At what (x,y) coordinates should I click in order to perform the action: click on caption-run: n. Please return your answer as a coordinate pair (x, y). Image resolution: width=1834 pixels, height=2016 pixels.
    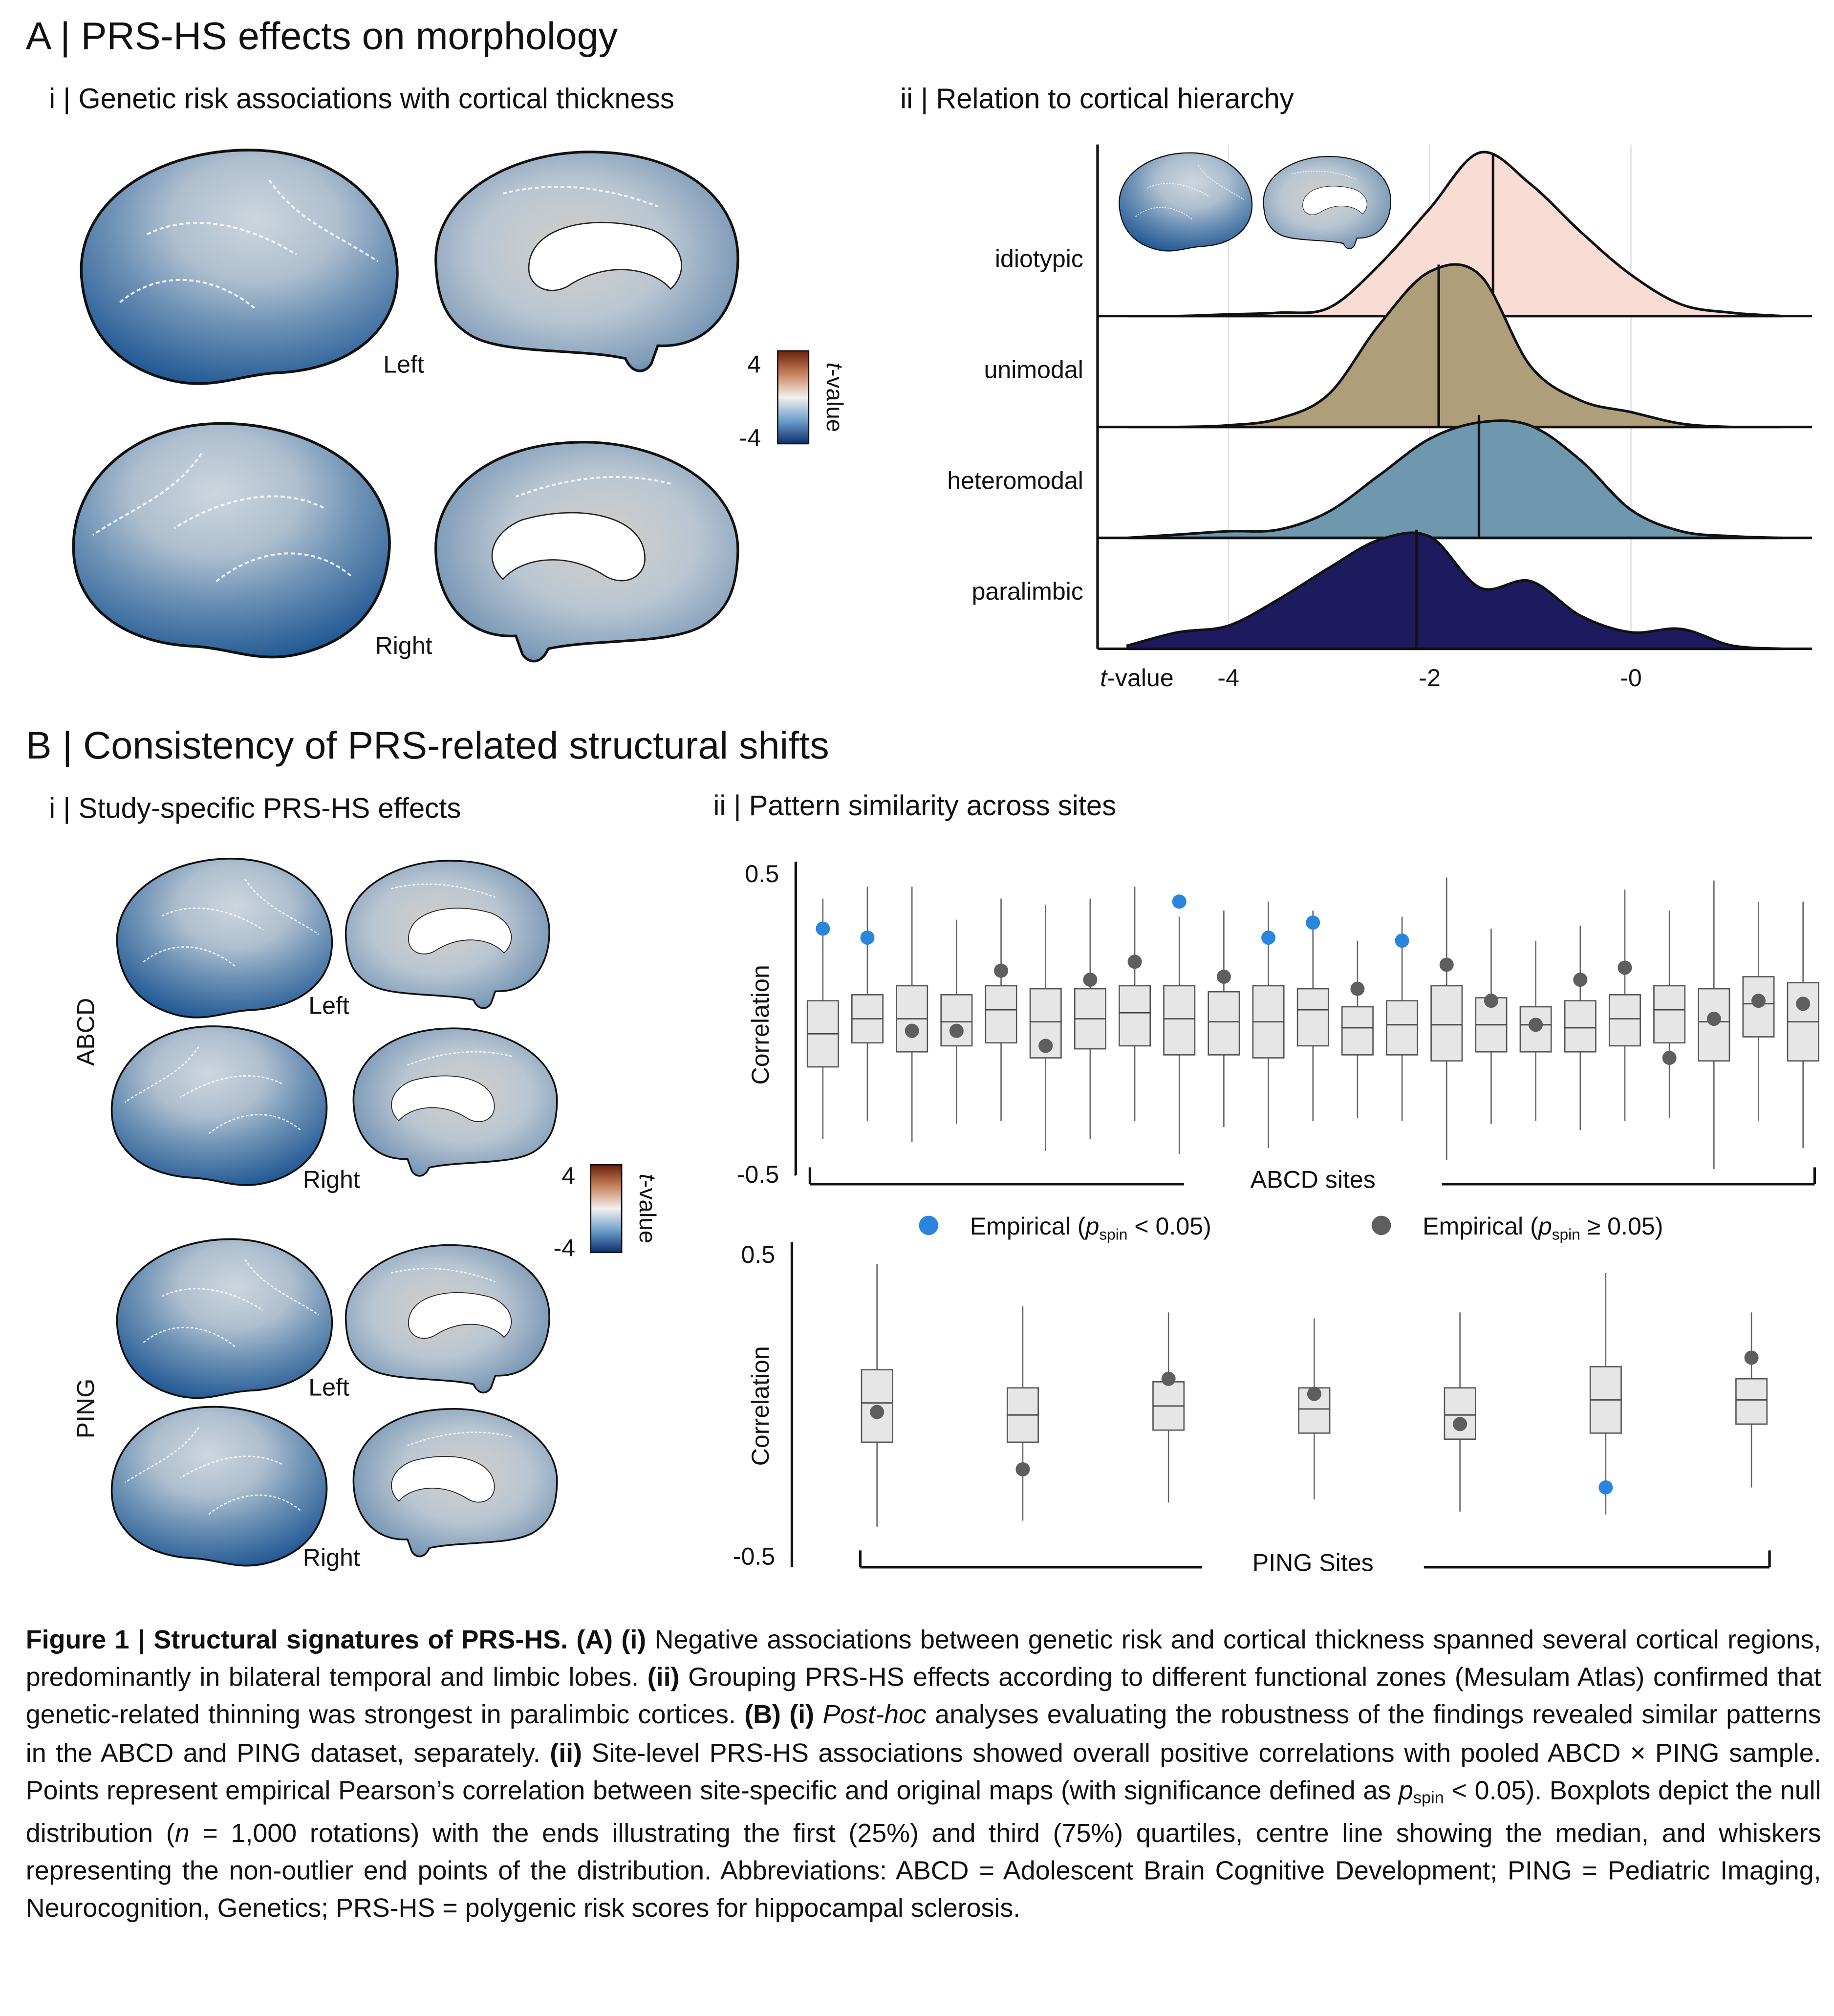
    Looking at the image, I should click on (182, 1835).